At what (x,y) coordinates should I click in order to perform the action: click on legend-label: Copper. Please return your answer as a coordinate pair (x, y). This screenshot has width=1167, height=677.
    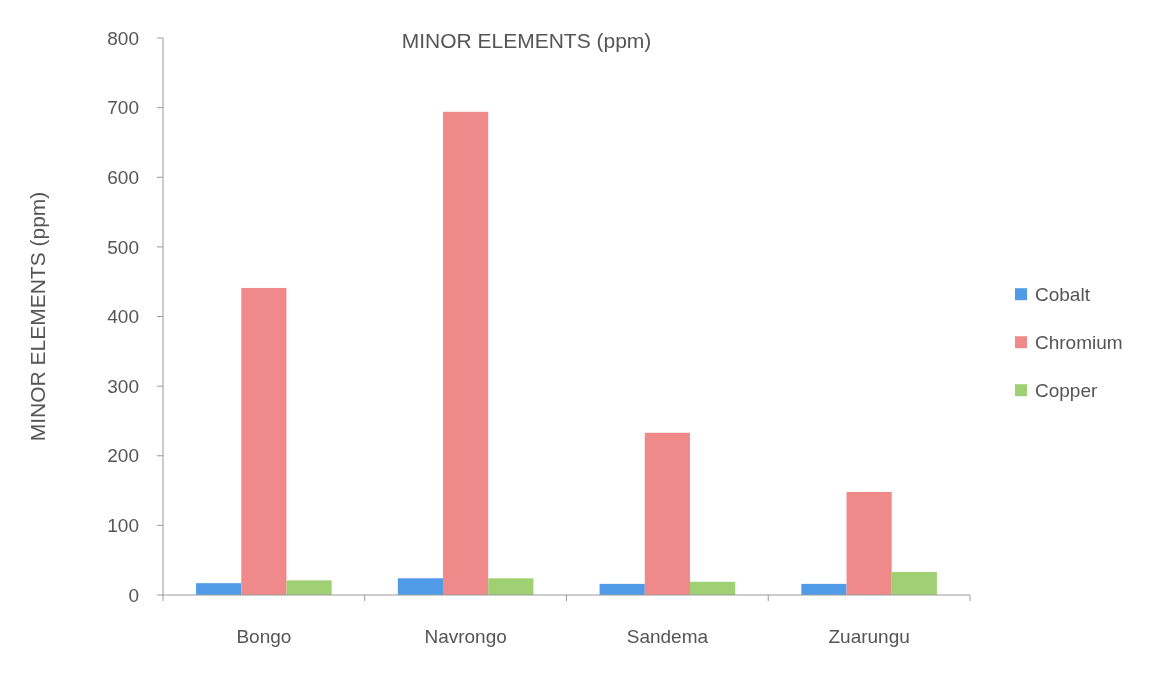
    Looking at the image, I should click on (1066, 390).